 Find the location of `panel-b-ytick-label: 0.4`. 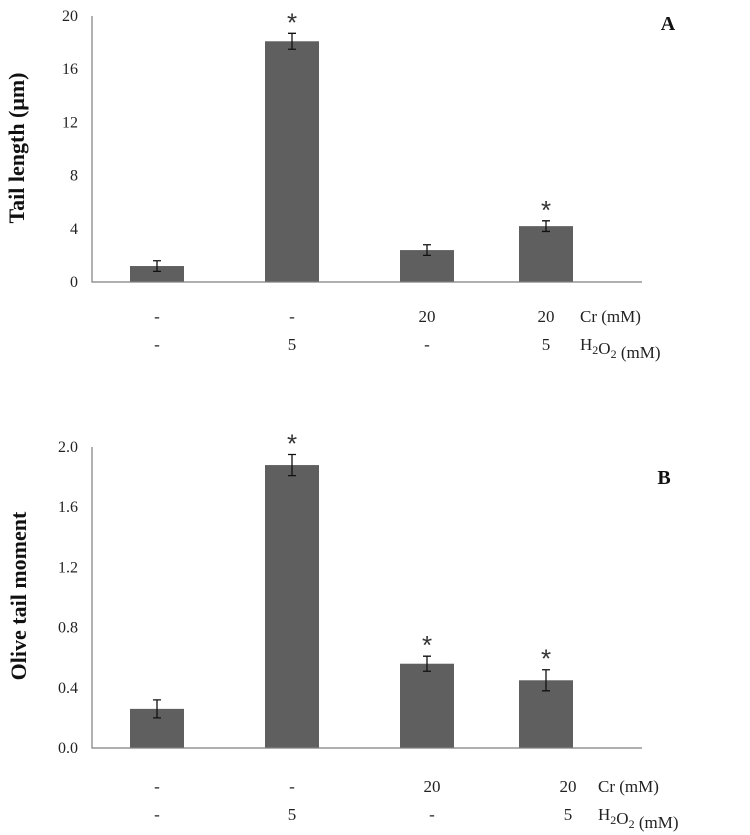

panel-b-ytick-label: 0.4 is located at coordinates (68, 688).